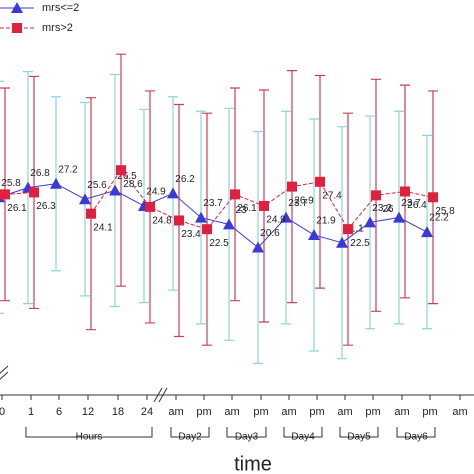 The width and height of the screenshot is (474, 474). I want to click on group-label: Day6, so click(416, 437).